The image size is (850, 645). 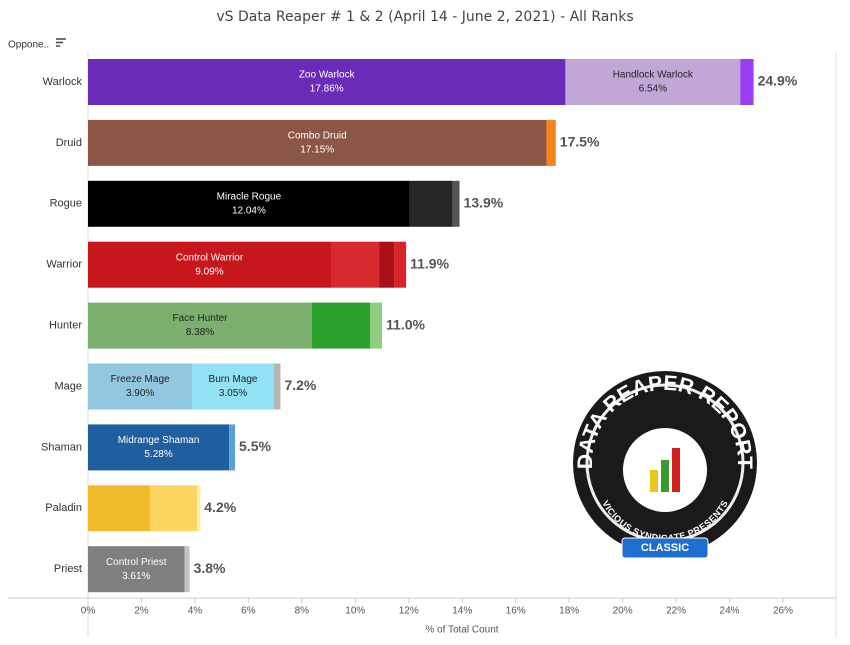 I want to click on segment-value: 17.86%, so click(x=327, y=89).